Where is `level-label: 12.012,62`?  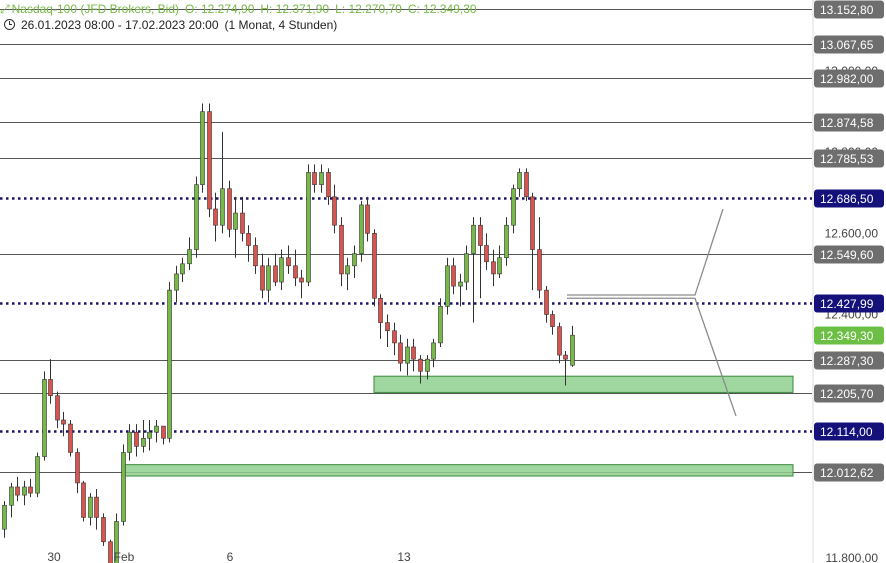 level-label: 12.012,62 is located at coordinates (847, 473).